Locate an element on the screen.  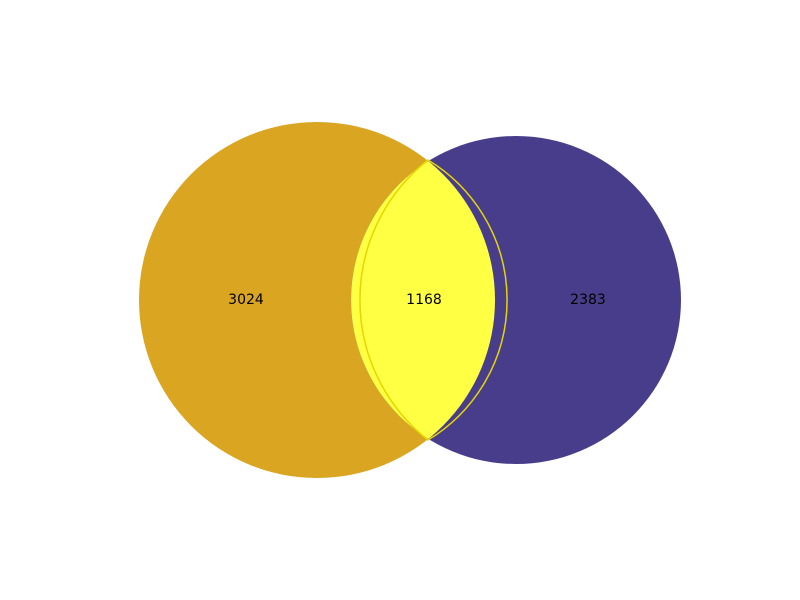
intersection-count: 1168 is located at coordinates (424, 300).